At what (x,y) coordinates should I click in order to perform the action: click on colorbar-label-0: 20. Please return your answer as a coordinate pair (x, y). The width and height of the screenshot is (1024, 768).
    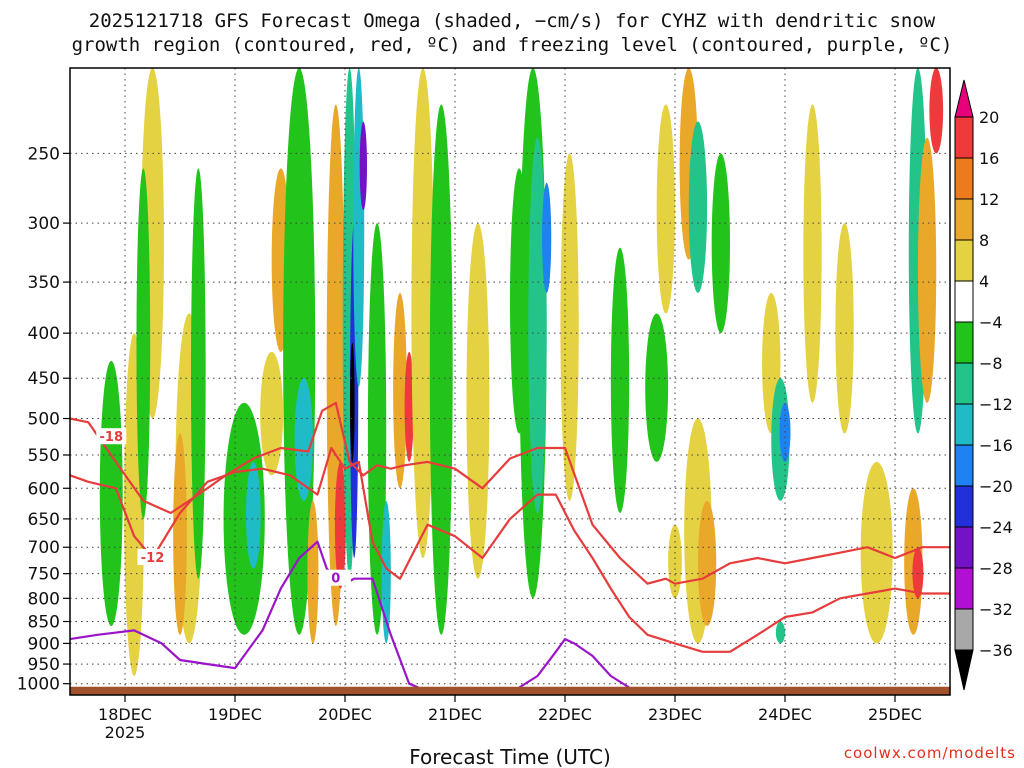
    Looking at the image, I should click on (989, 117).